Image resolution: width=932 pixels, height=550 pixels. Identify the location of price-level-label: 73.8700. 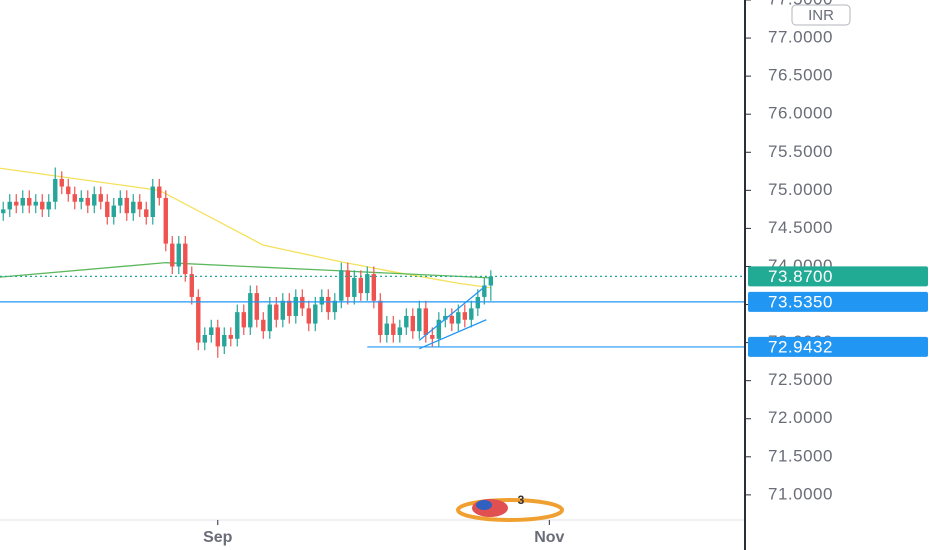
(800, 276).